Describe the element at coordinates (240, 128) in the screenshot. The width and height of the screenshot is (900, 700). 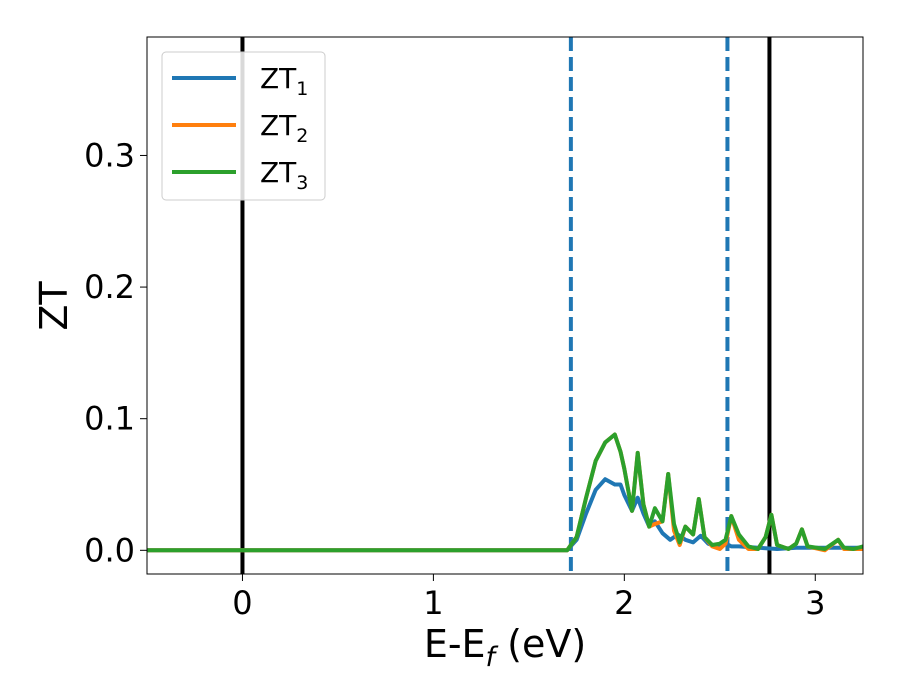
I see `legend-entries: ZT1 ZT2 ZT3` at that location.